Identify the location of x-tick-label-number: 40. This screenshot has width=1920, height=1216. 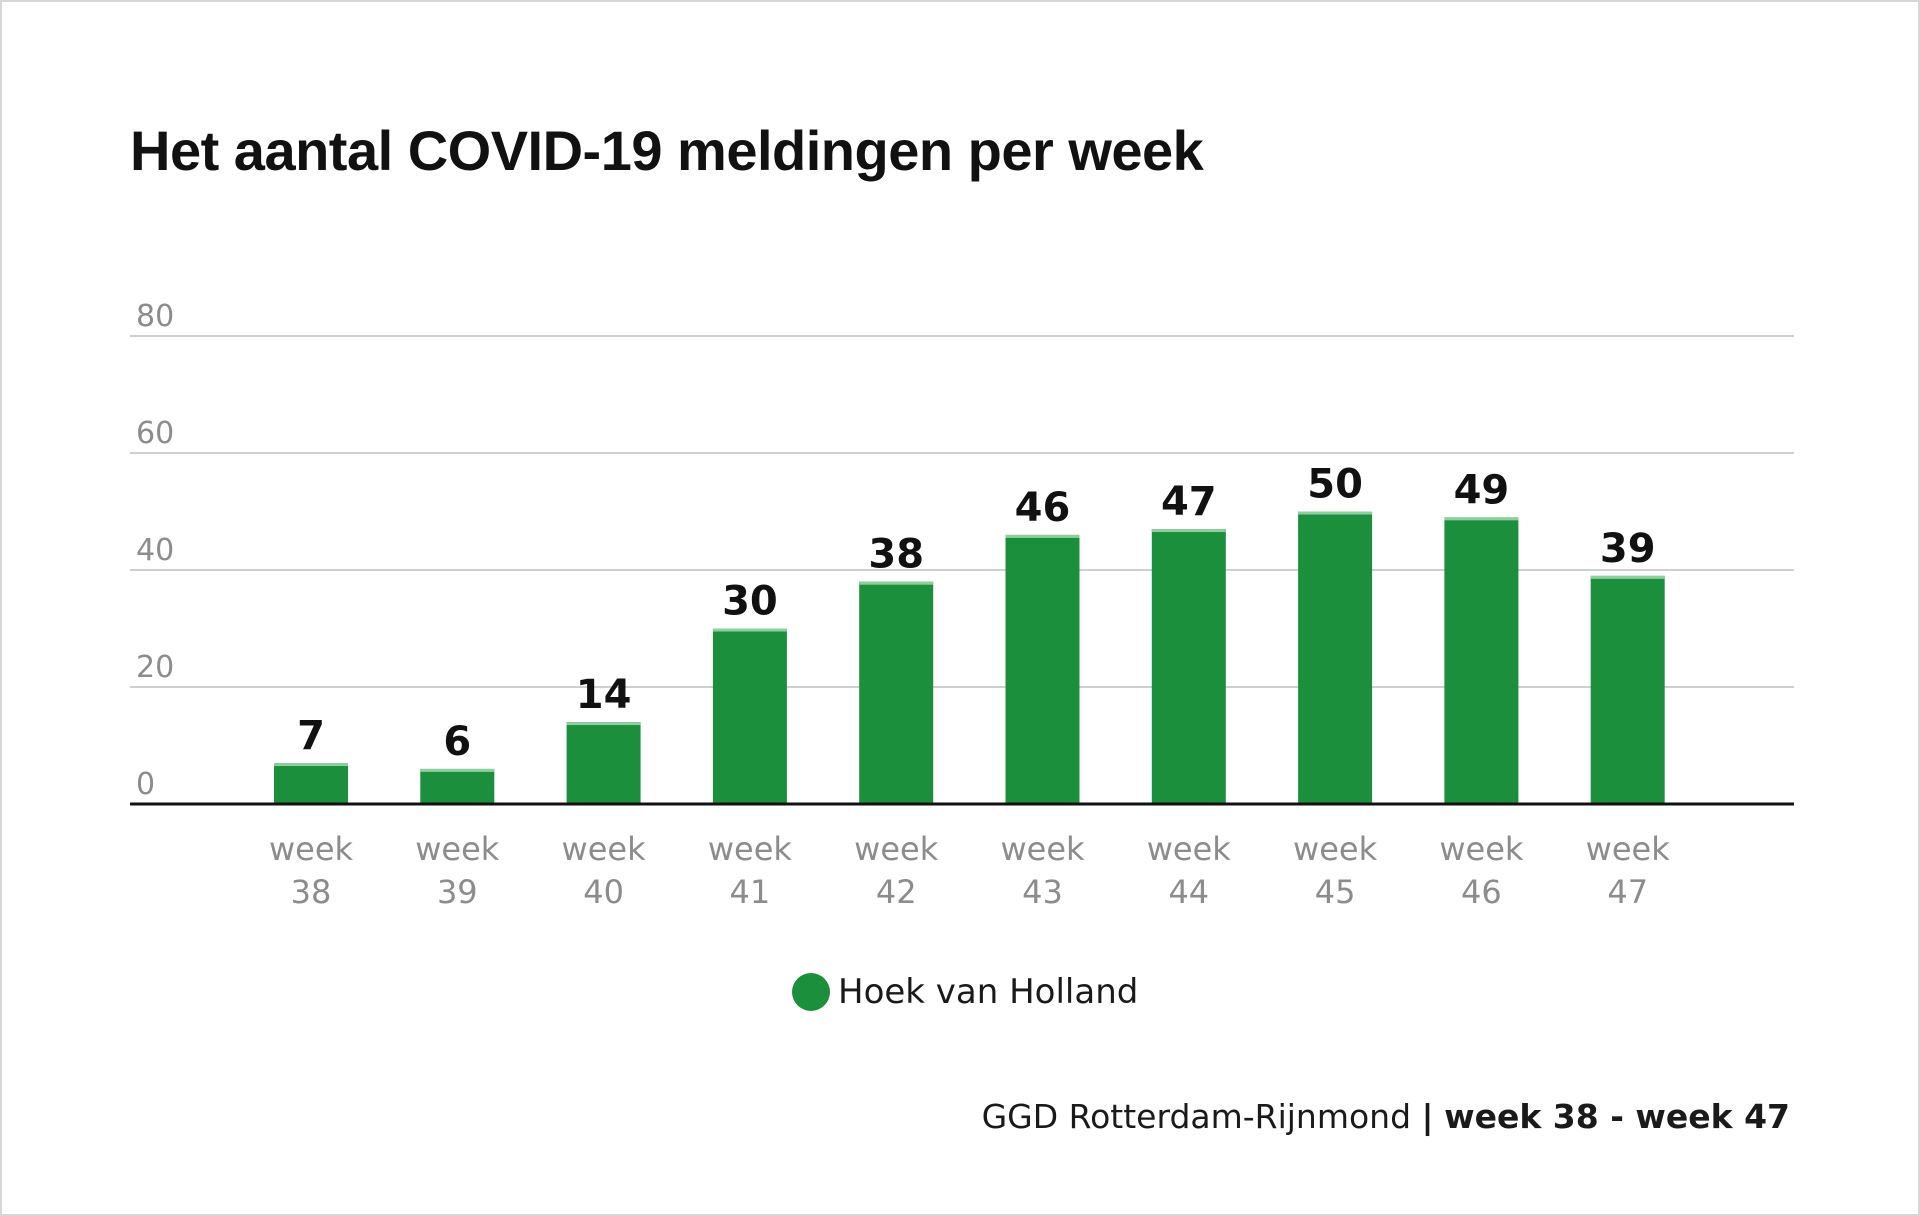
(603, 892).